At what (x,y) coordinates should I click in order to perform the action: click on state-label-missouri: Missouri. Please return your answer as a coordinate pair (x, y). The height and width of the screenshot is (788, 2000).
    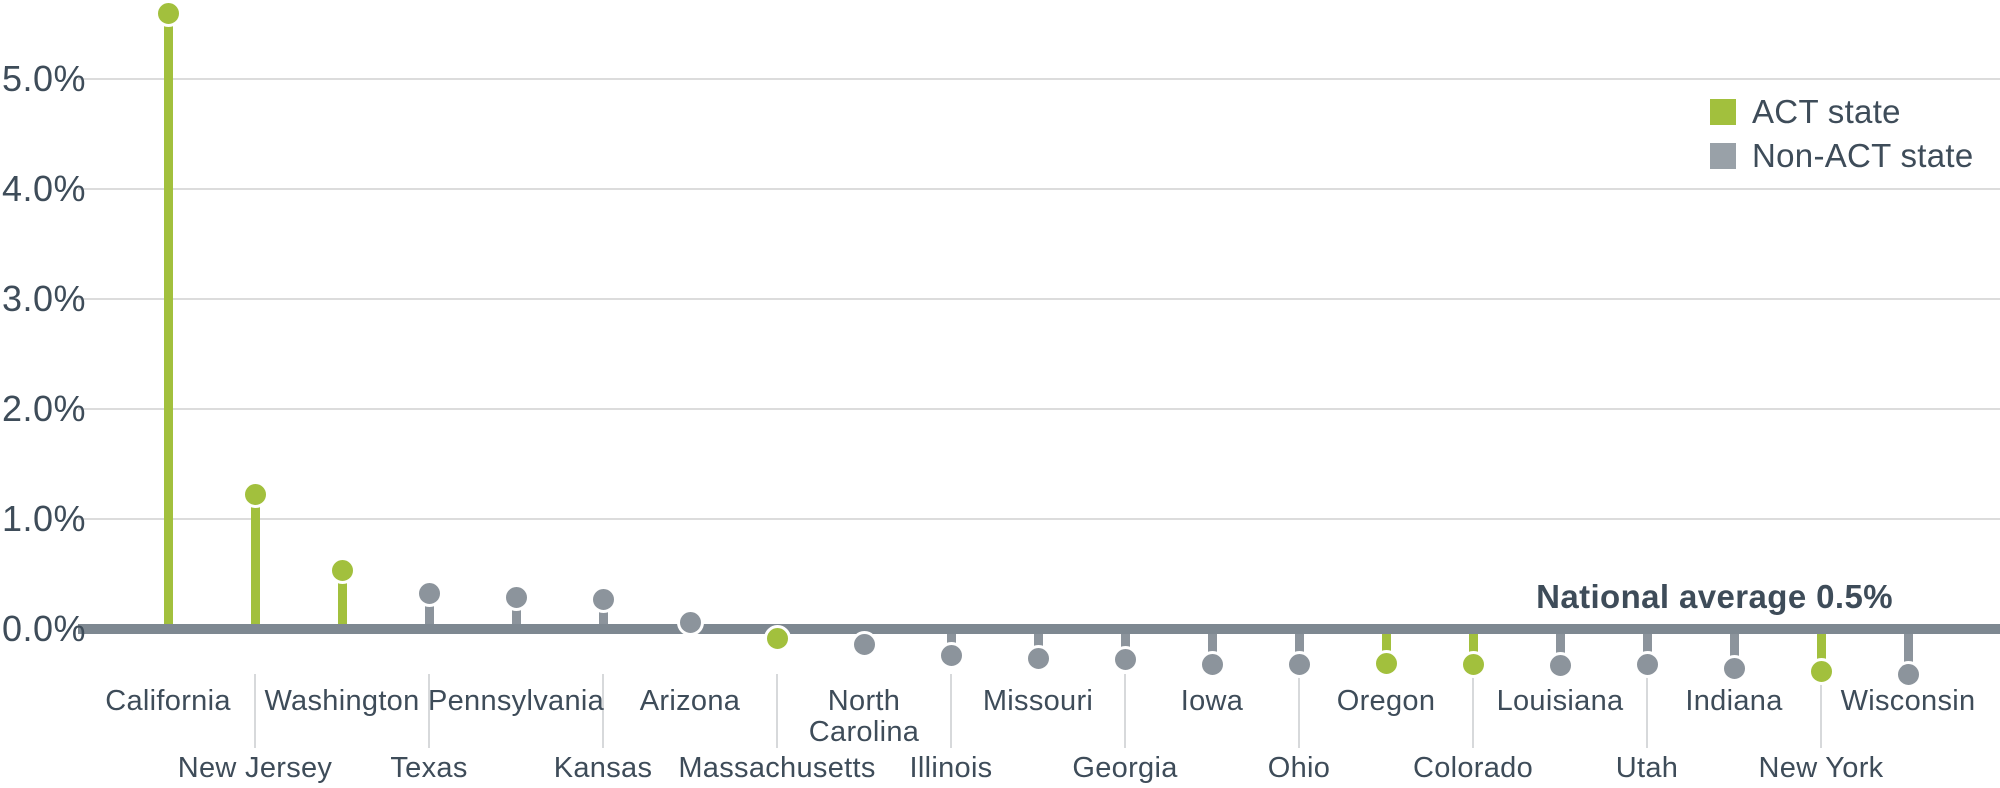
    Looking at the image, I should click on (1038, 701).